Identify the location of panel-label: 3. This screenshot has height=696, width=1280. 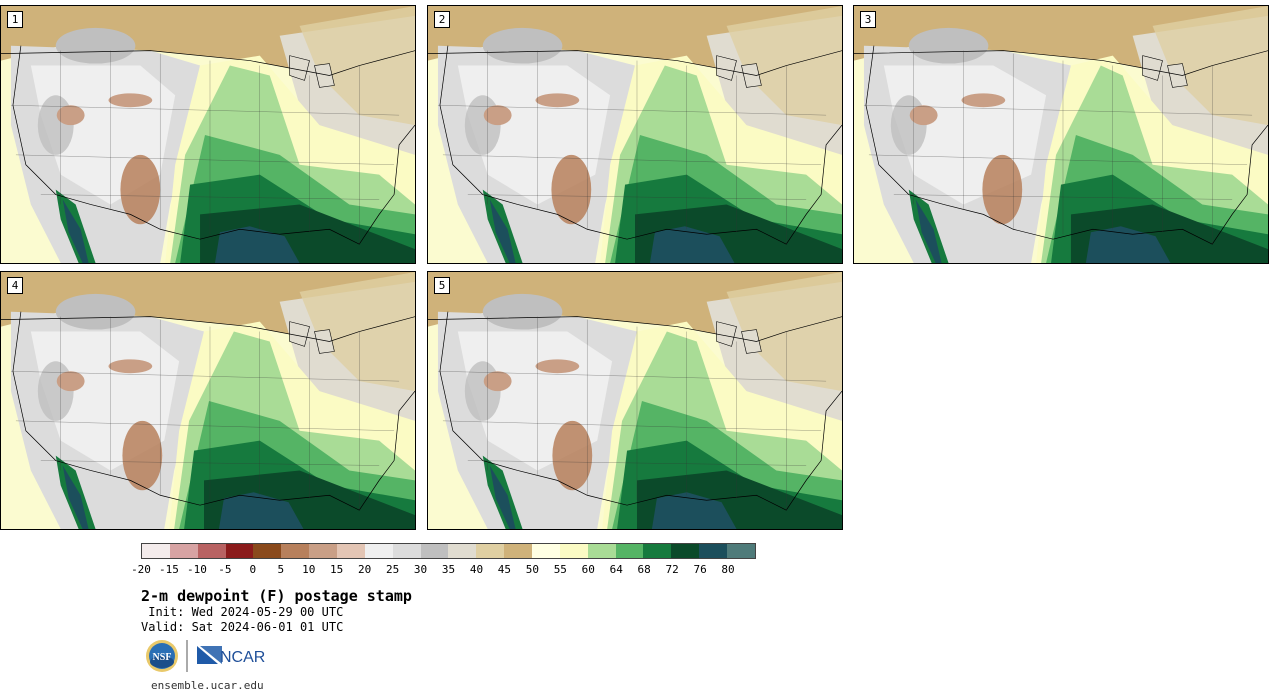
(868, 19).